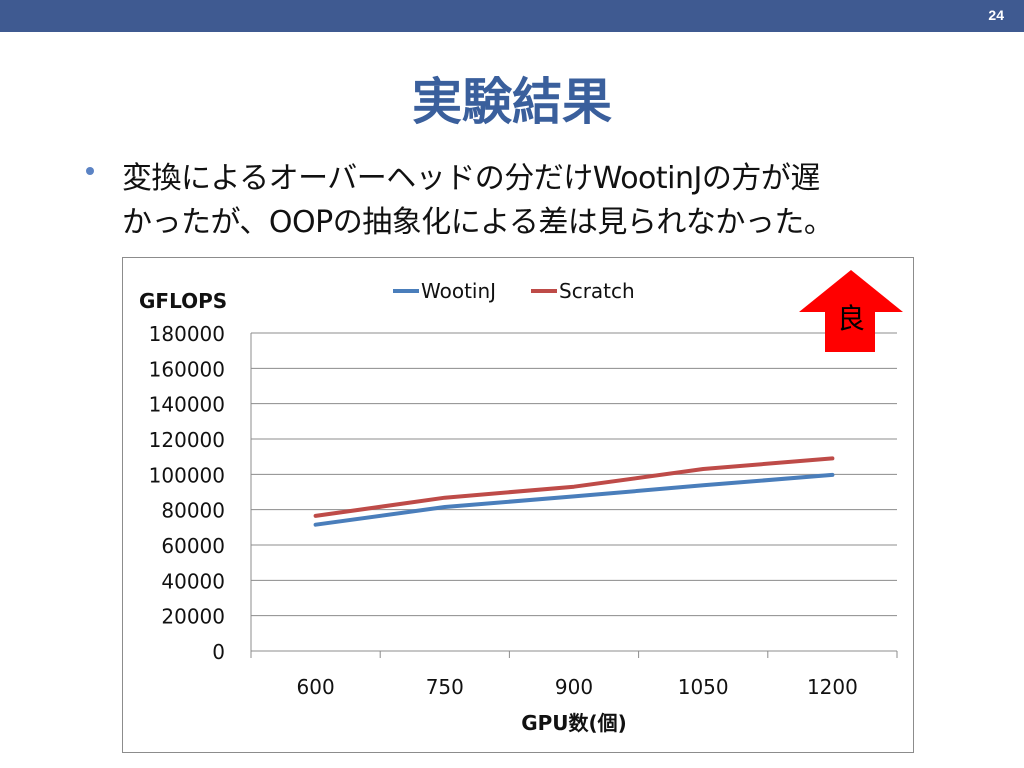 This screenshot has height=768, width=1024. I want to click on x-tick-label: 1050, so click(703, 687).